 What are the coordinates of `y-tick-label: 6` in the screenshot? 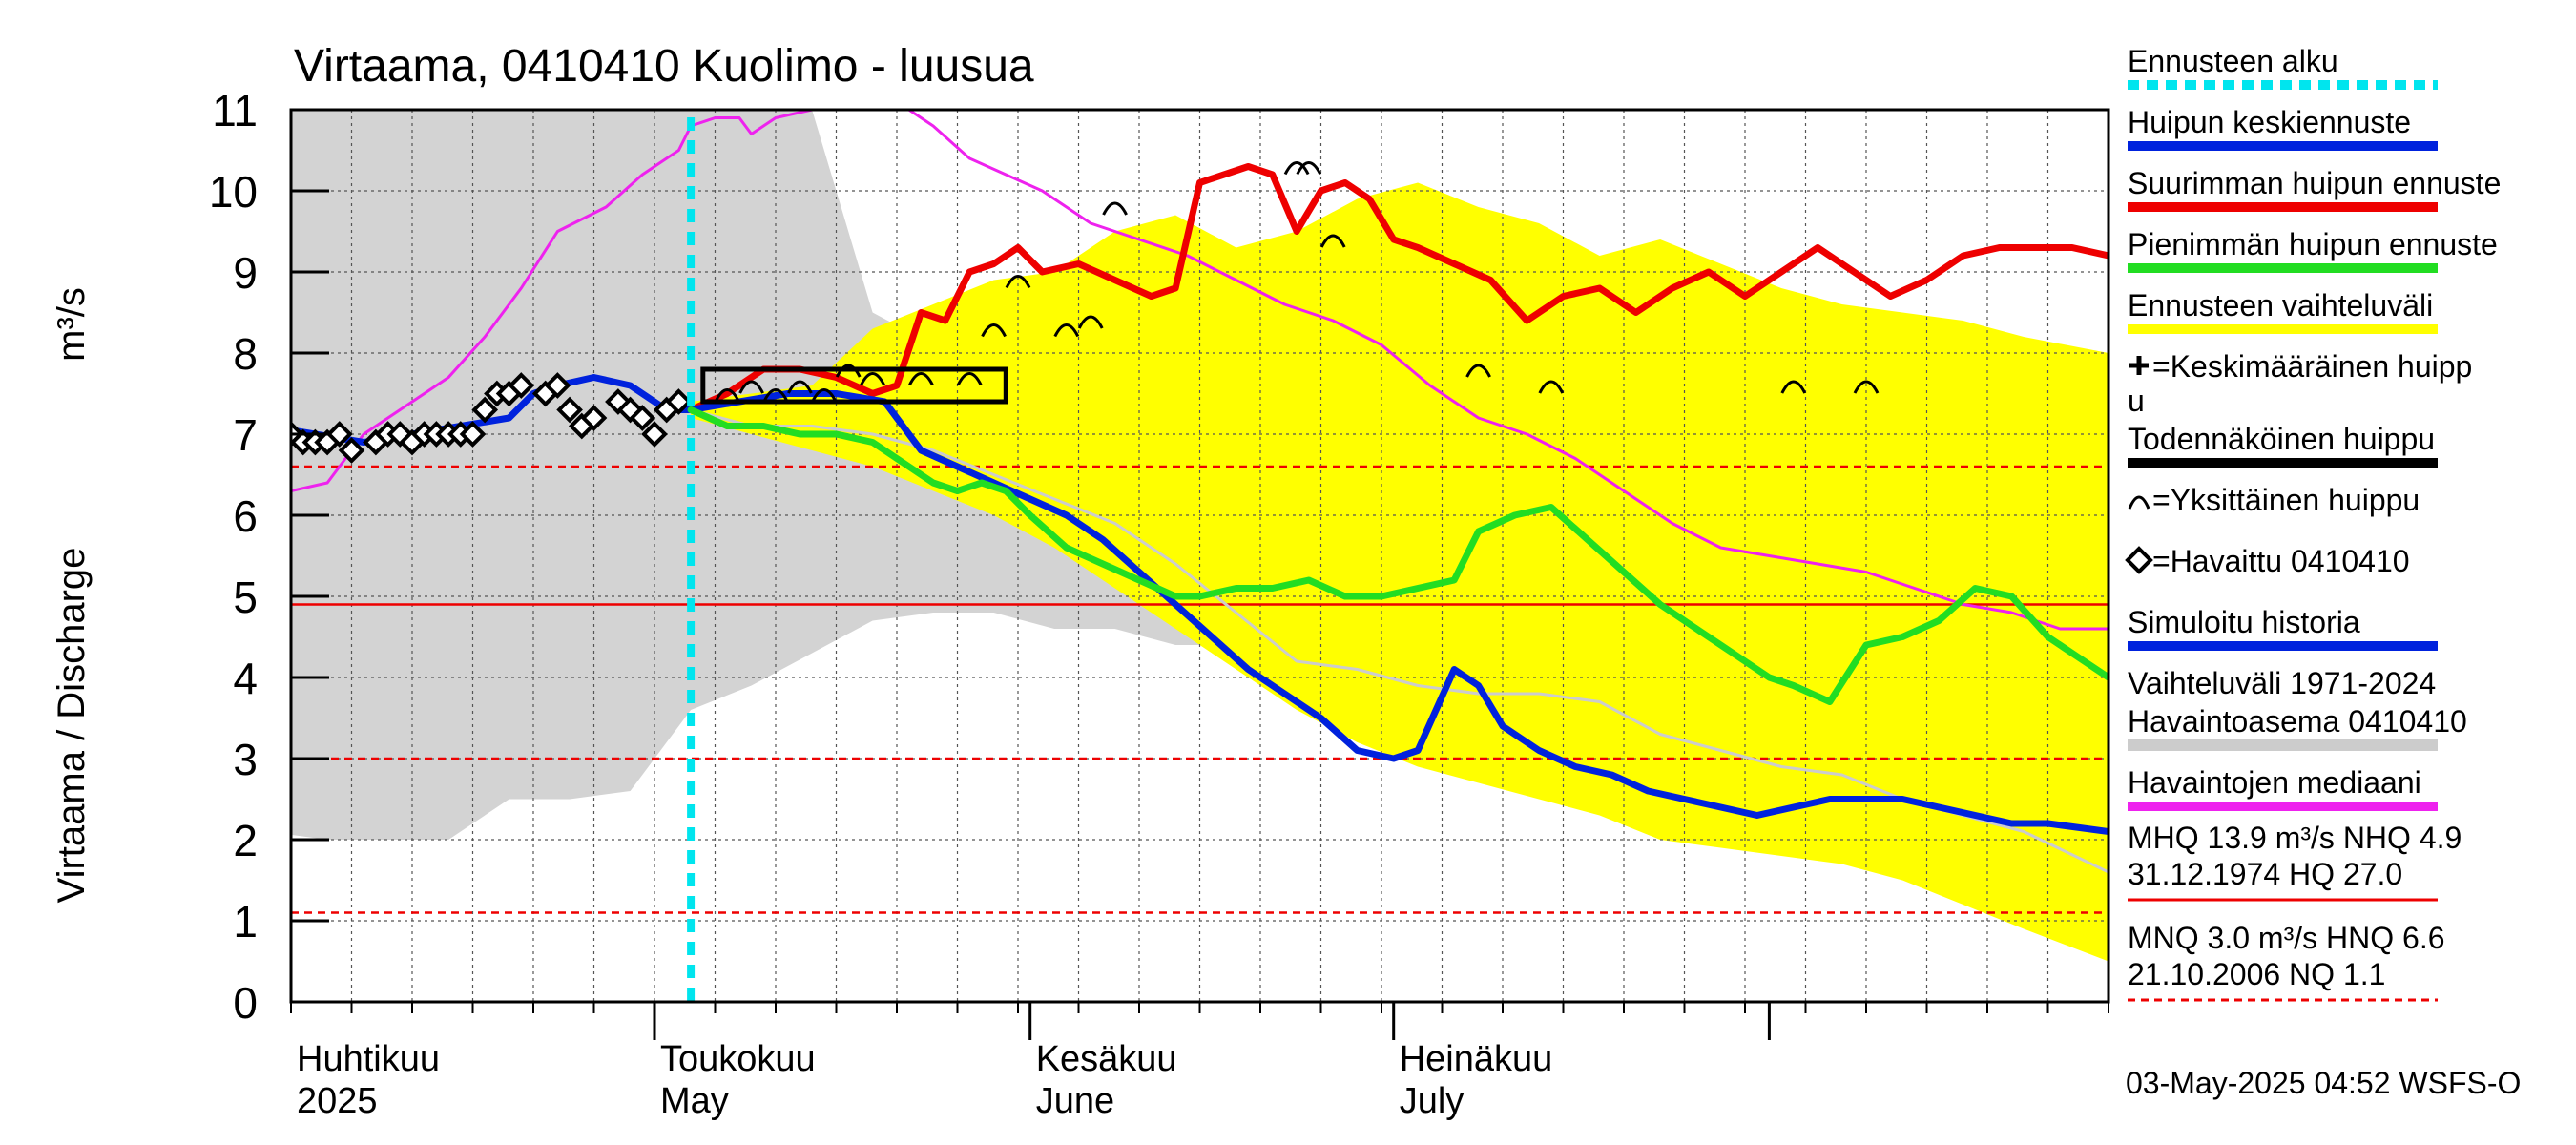 It's located at (245, 516).